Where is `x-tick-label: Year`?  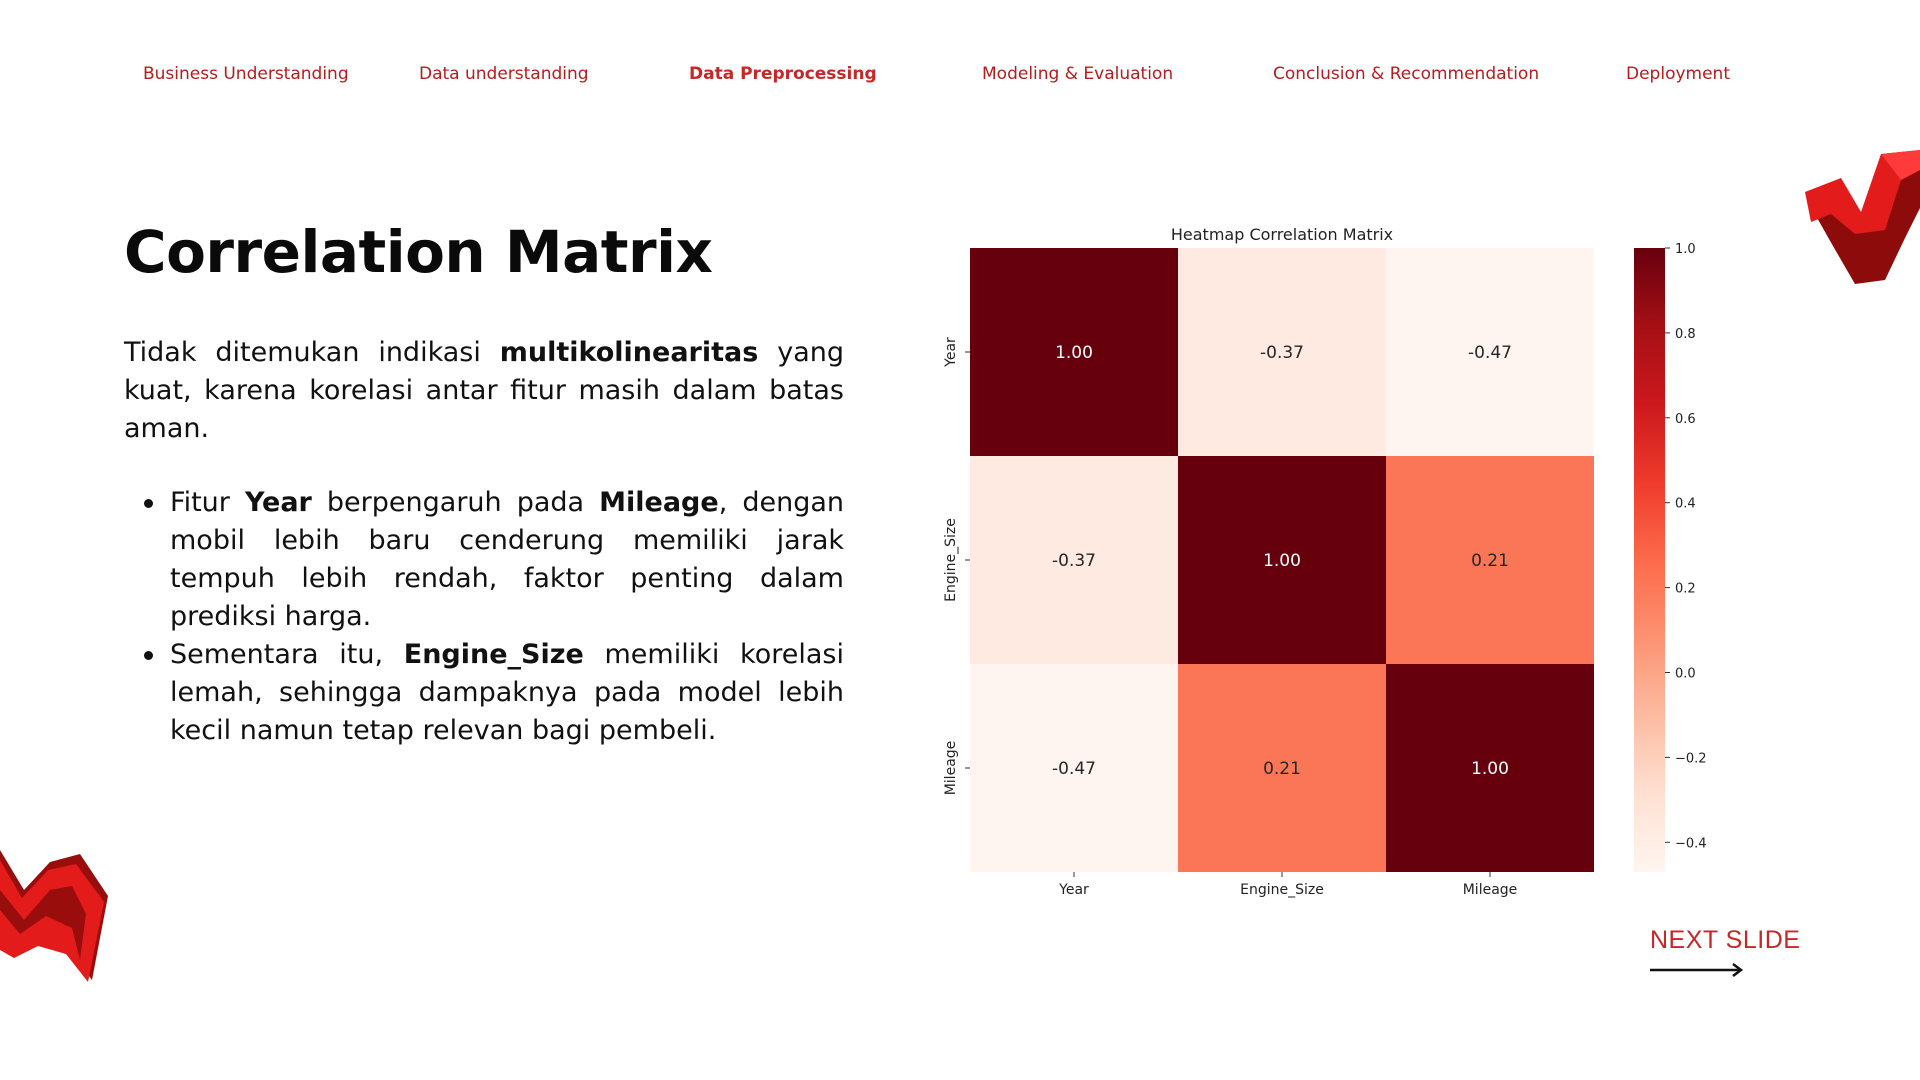 x-tick-label: Year is located at coordinates (1073, 890).